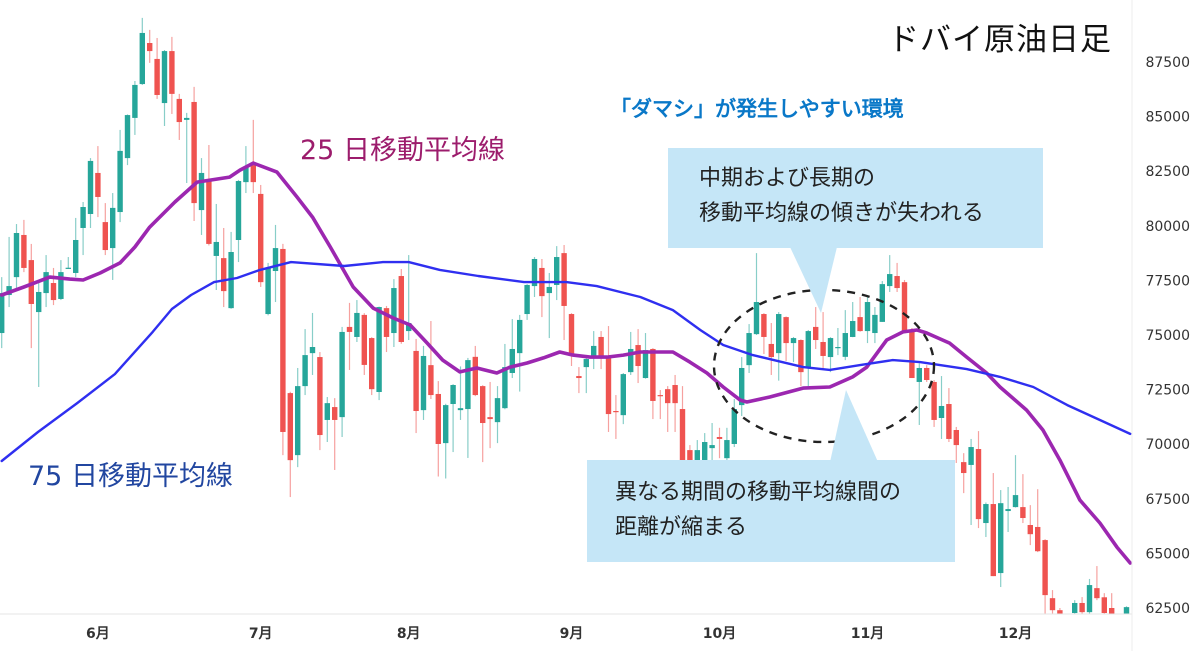 This screenshot has width=1200, height=651. What do you see at coordinates (1167, 63) in the screenshot?
I see `y-tick-label: 87500` at bounding box center [1167, 63].